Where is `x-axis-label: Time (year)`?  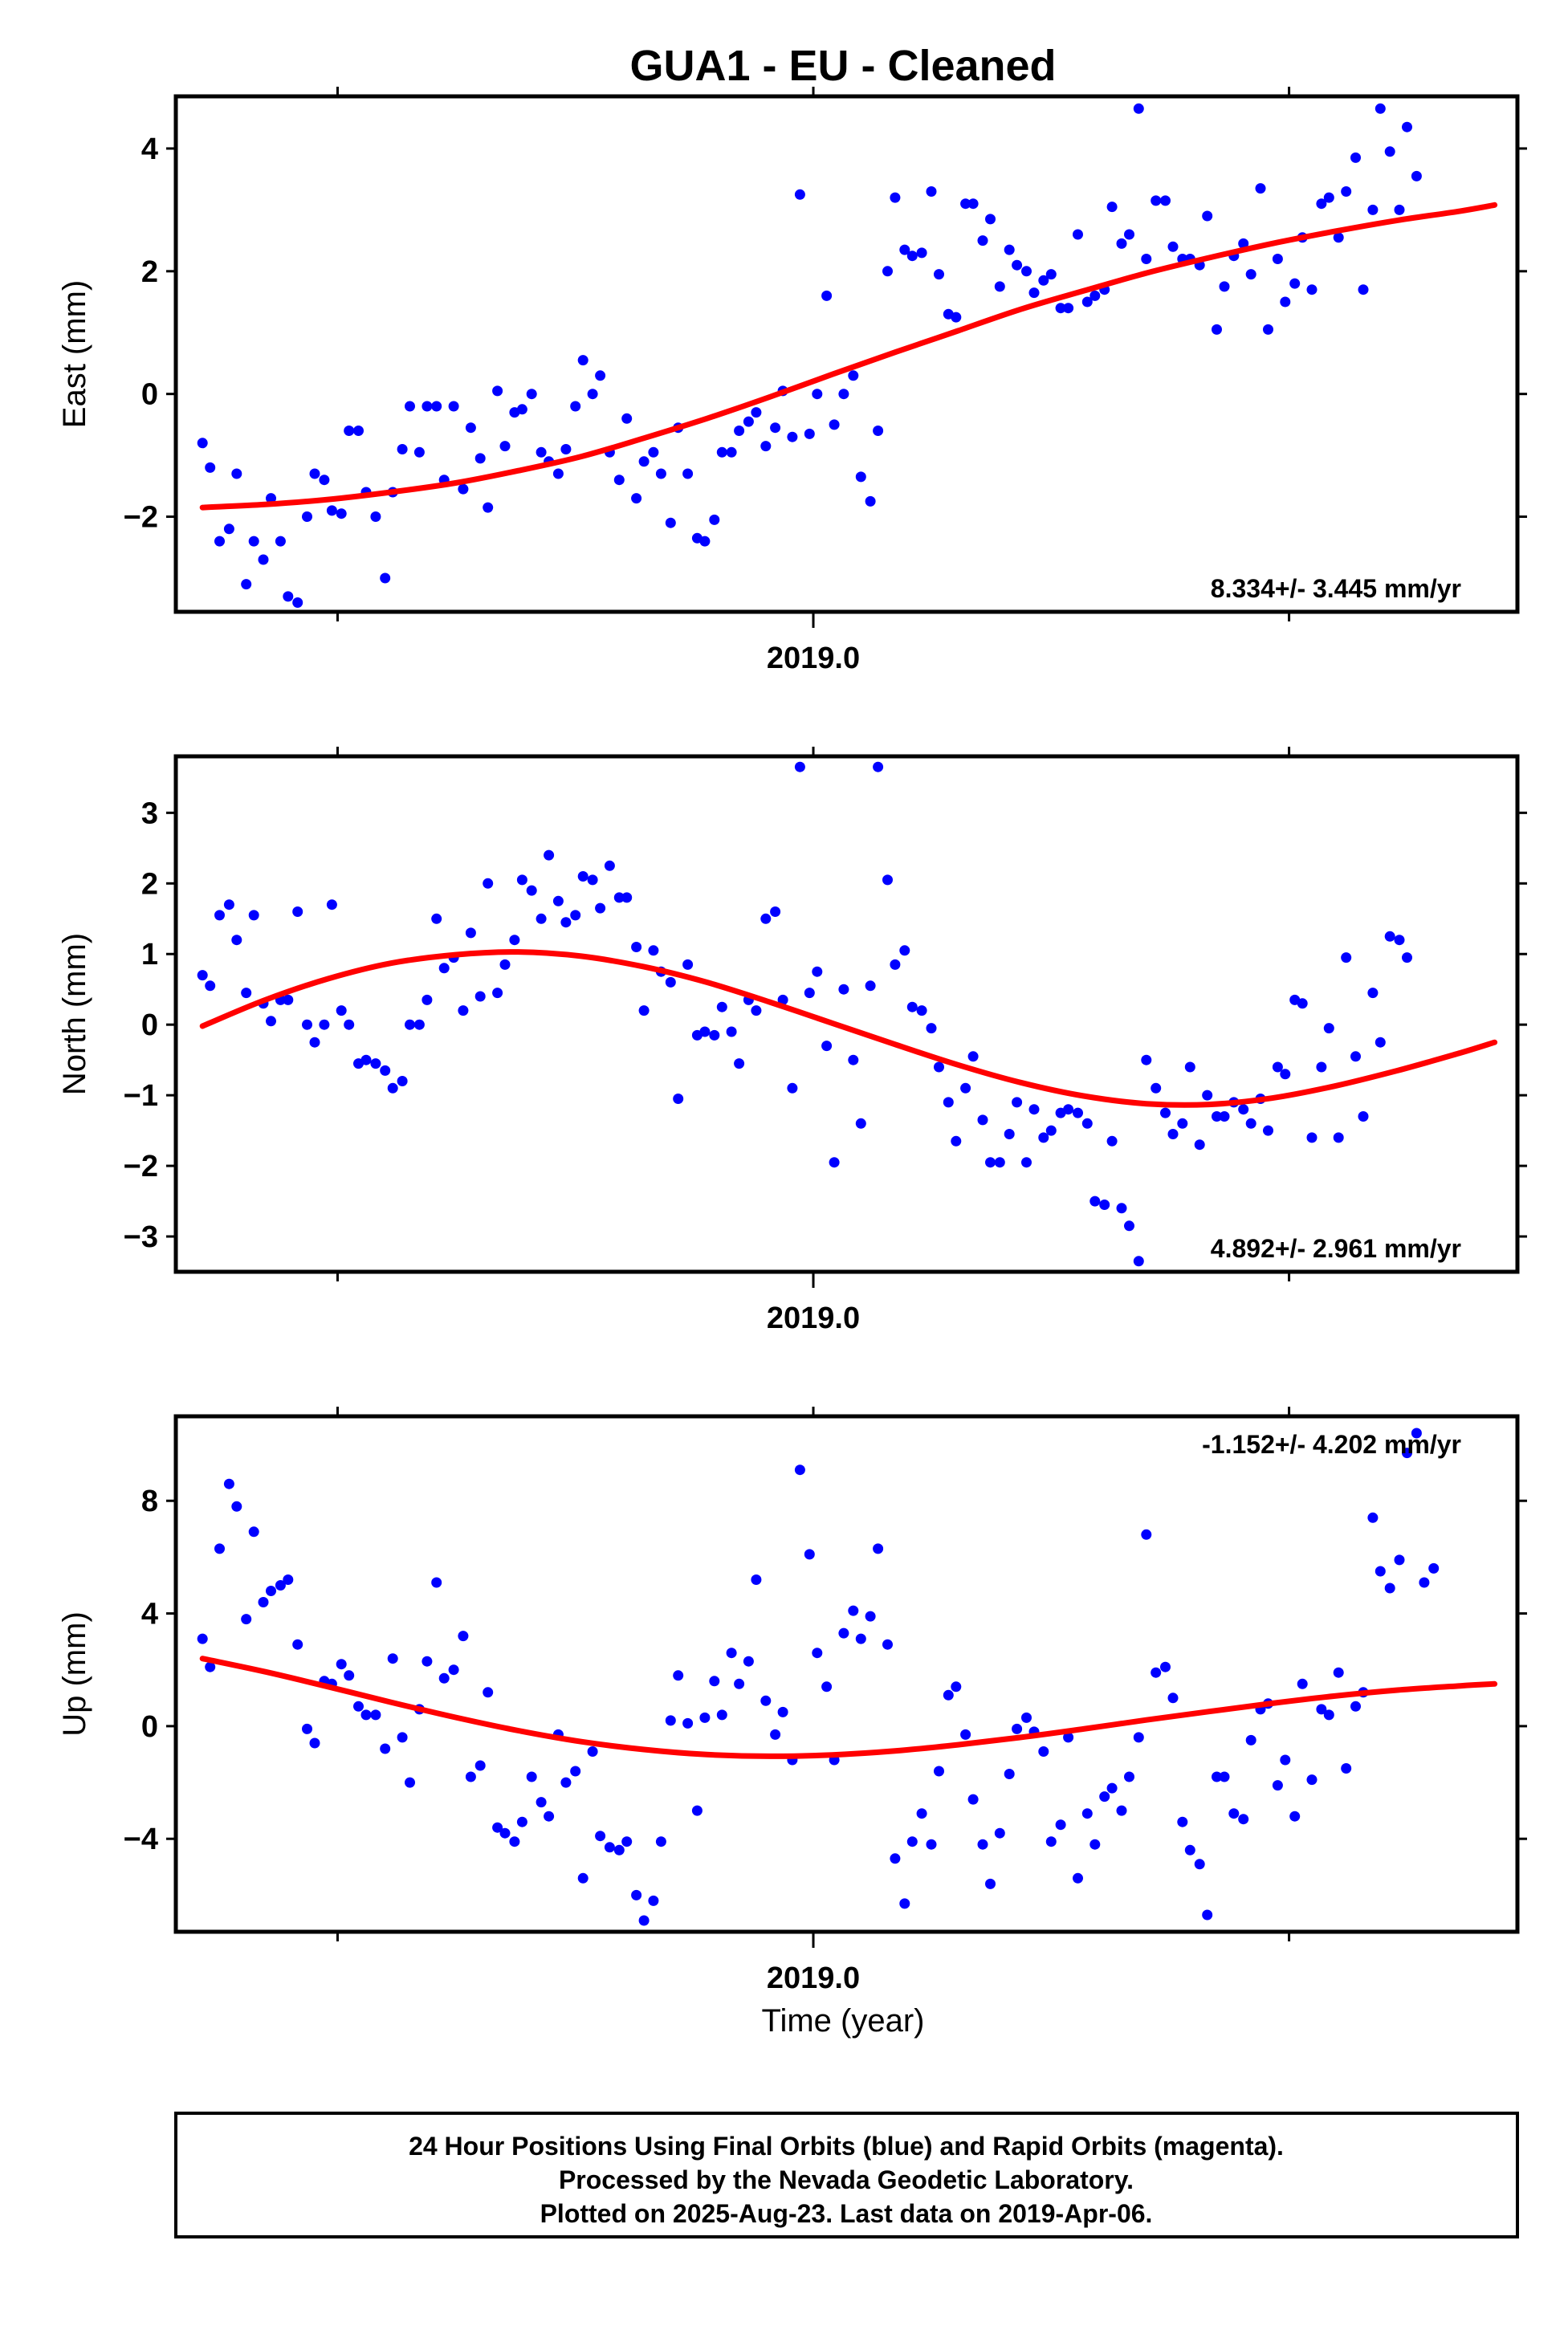 x-axis-label: Time (year) is located at coordinates (843, 2021).